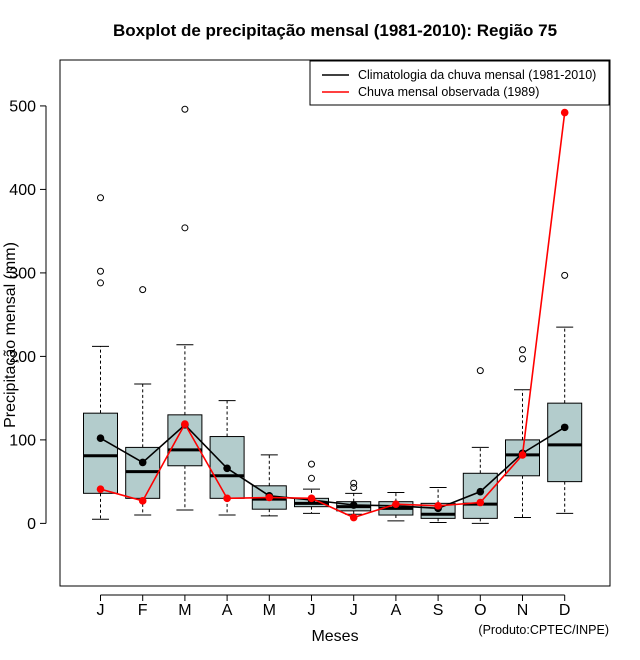 This screenshot has width=640, height=660. What do you see at coordinates (22, 440) in the screenshot?
I see `y-tick-label: 100` at bounding box center [22, 440].